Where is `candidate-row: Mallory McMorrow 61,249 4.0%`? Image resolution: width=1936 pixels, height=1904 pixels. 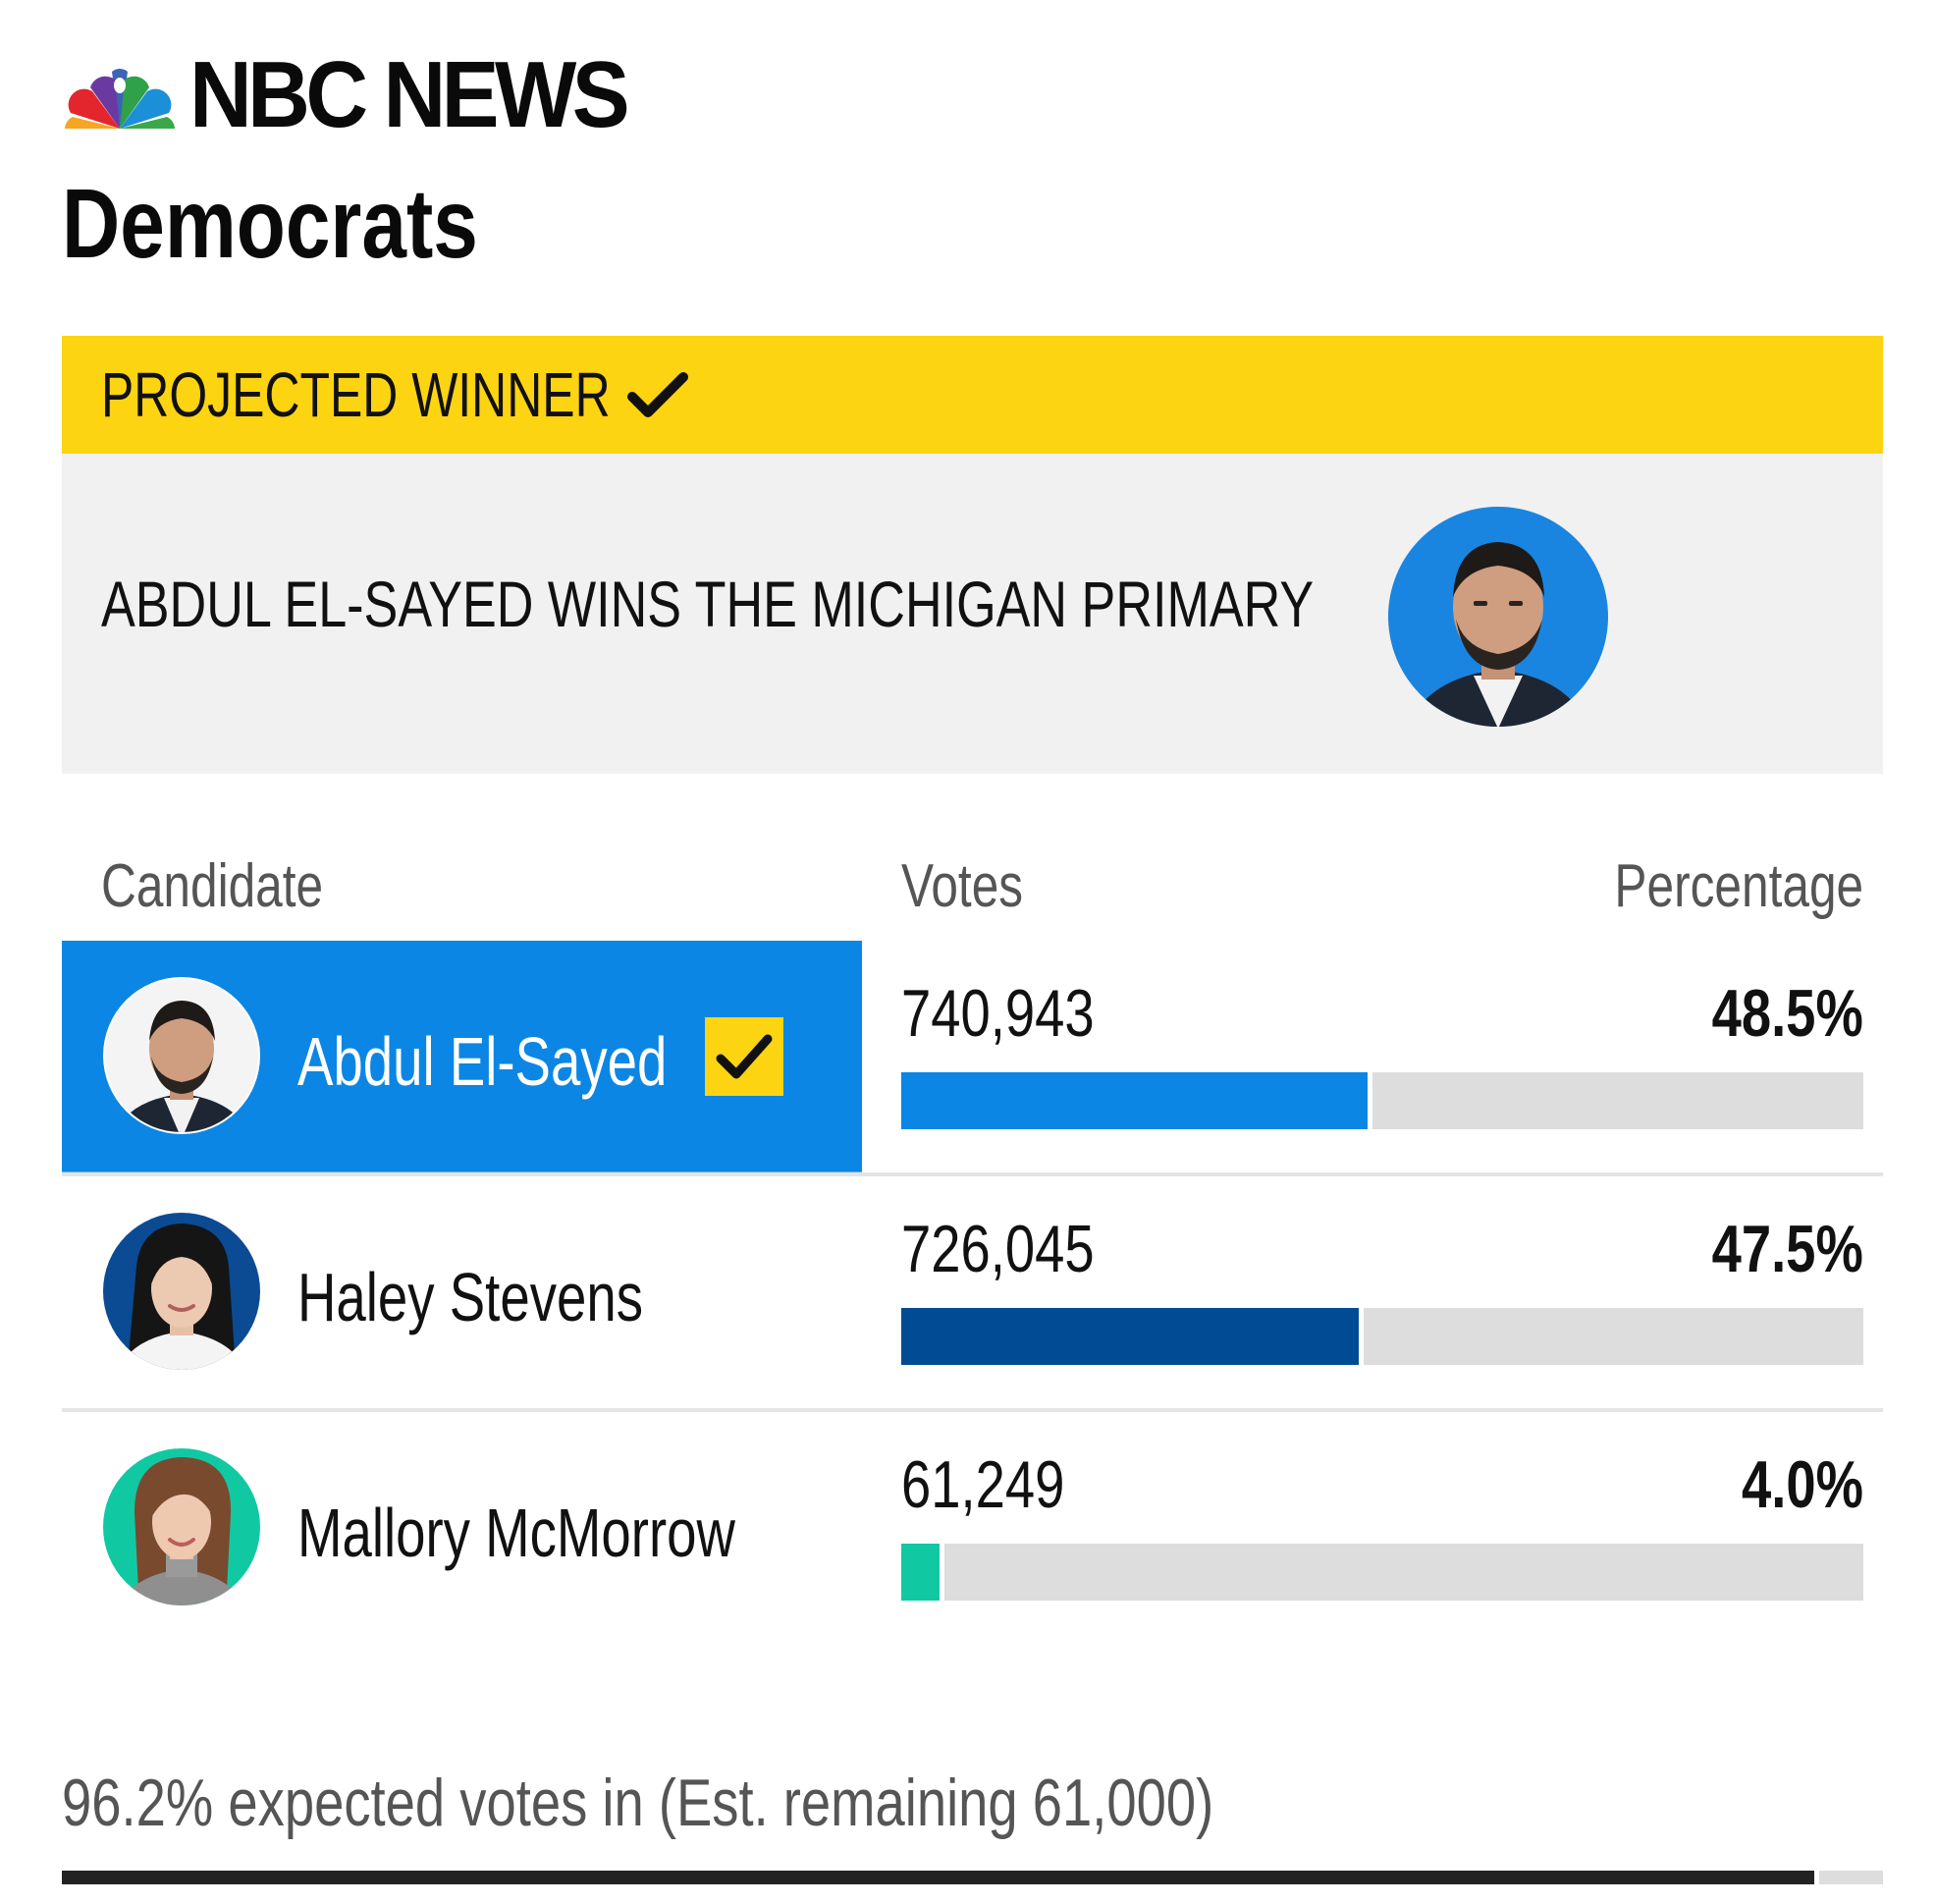 candidate-row: Mallory McMorrow 61,249 4.0% is located at coordinates (973, 1530).